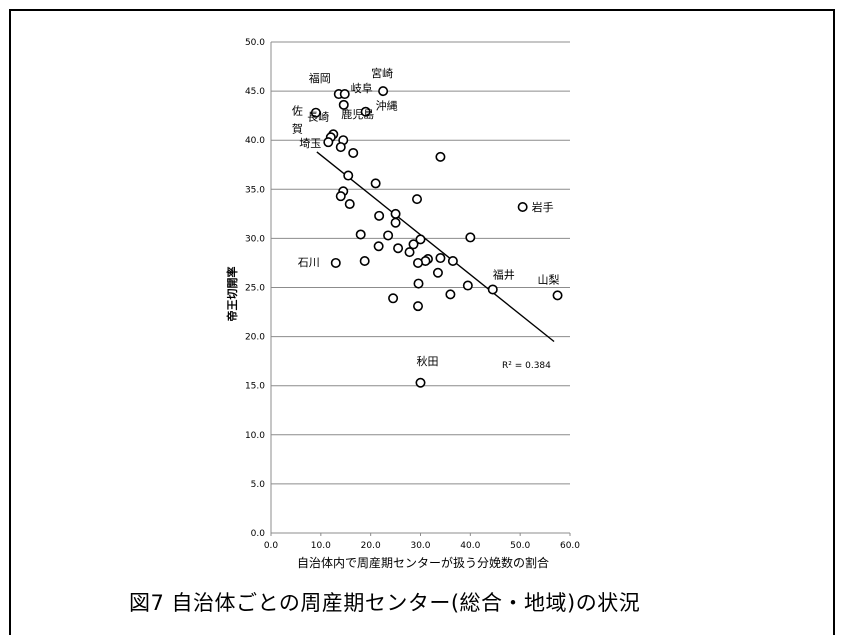  I want to click on data-points, so click(436, 237).